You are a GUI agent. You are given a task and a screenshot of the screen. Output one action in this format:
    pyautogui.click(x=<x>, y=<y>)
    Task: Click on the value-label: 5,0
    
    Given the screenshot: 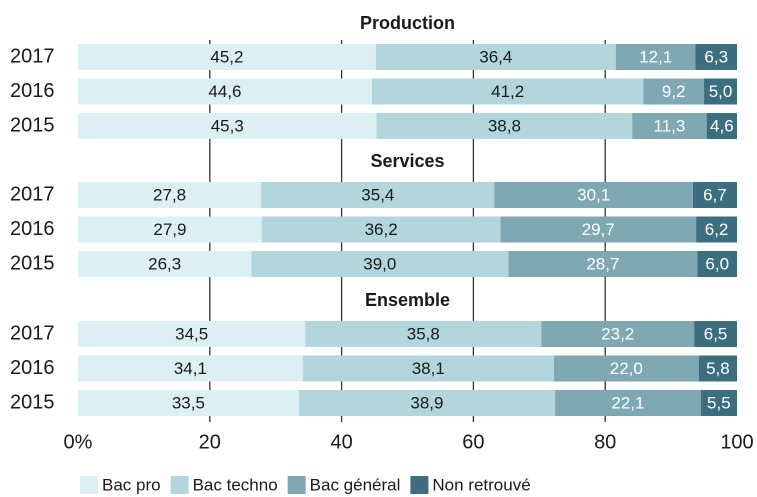 What is the action you would take?
    pyautogui.click(x=721, y=91)
    